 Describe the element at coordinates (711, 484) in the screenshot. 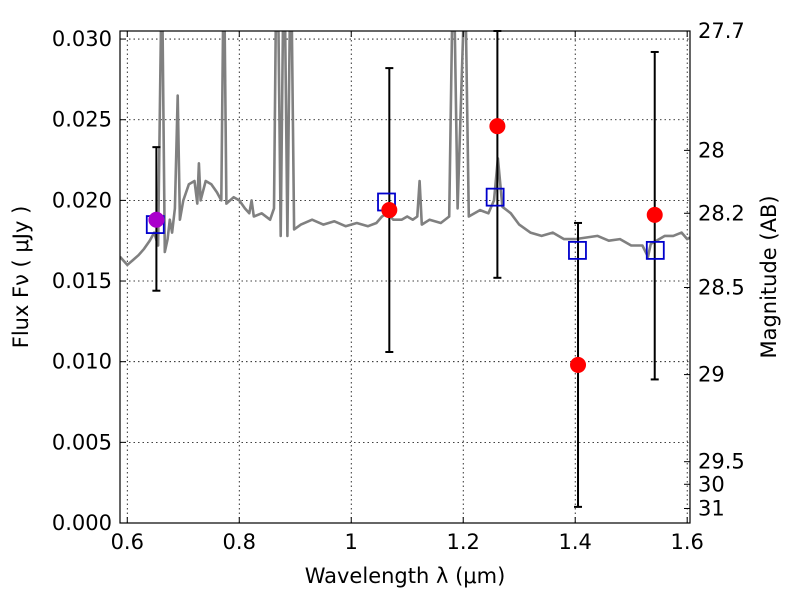

I see `y2-tick-label: 30` at that location.